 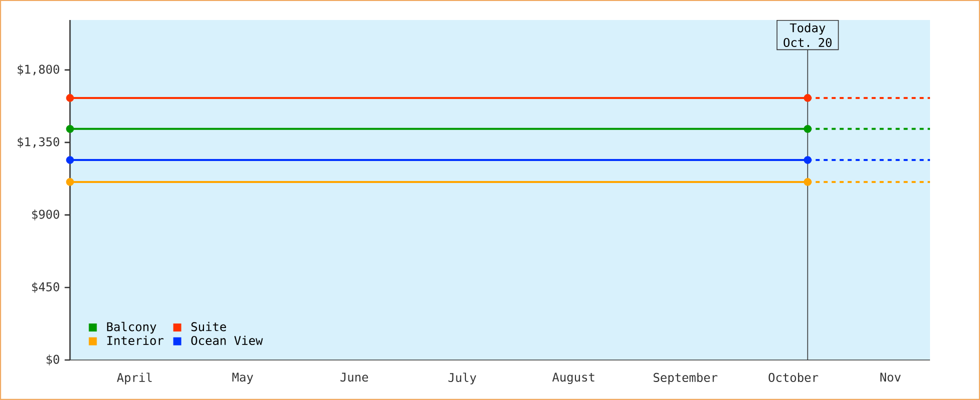 I want to click on legend-label: Ocean View, so click(x=227, y=341).